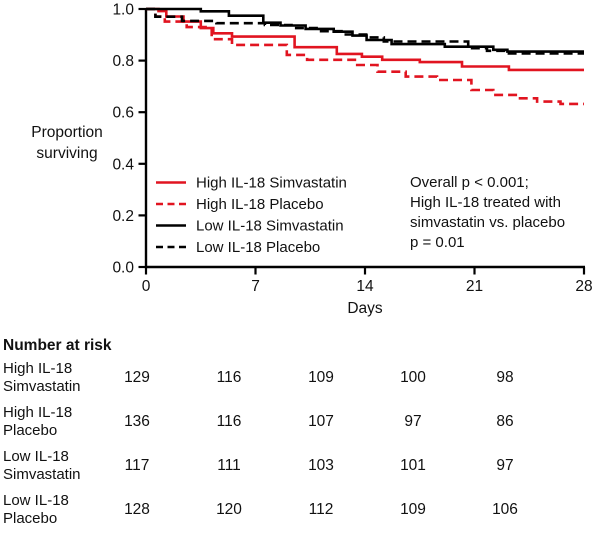 The image size is (602, 533). I want to click on legend-label: Low IL-18 Placebo, so click(258, 247).